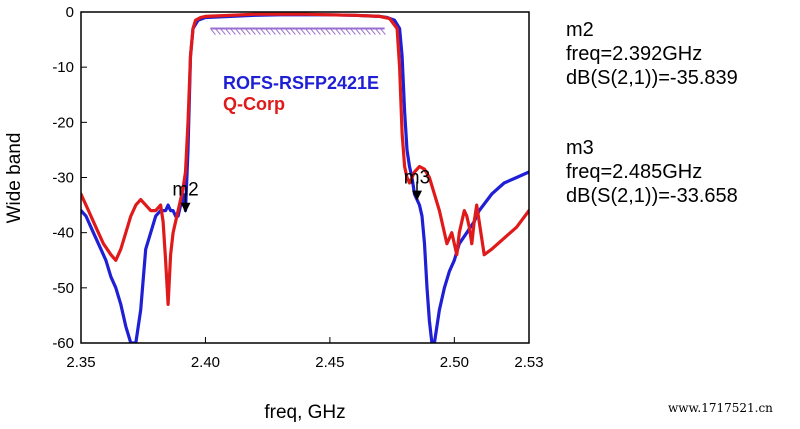 The height and width of the screenshot is (429, 800). What do you see at coordinates (652, 196) in the screenshot?
I see `readout-m3-value: dB(S(2,1))=-33.658` at bounding box center [652, 196].